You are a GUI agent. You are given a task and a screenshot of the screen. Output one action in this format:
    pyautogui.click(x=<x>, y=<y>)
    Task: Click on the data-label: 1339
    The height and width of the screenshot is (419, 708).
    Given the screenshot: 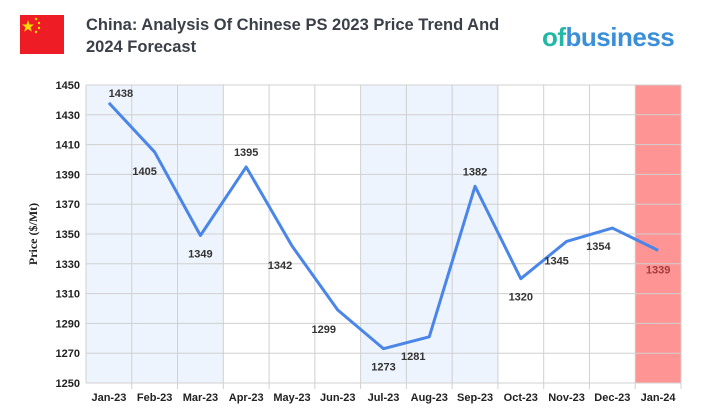 What is the action you would take?
    pyautogui.click(x=658, y=270)
    